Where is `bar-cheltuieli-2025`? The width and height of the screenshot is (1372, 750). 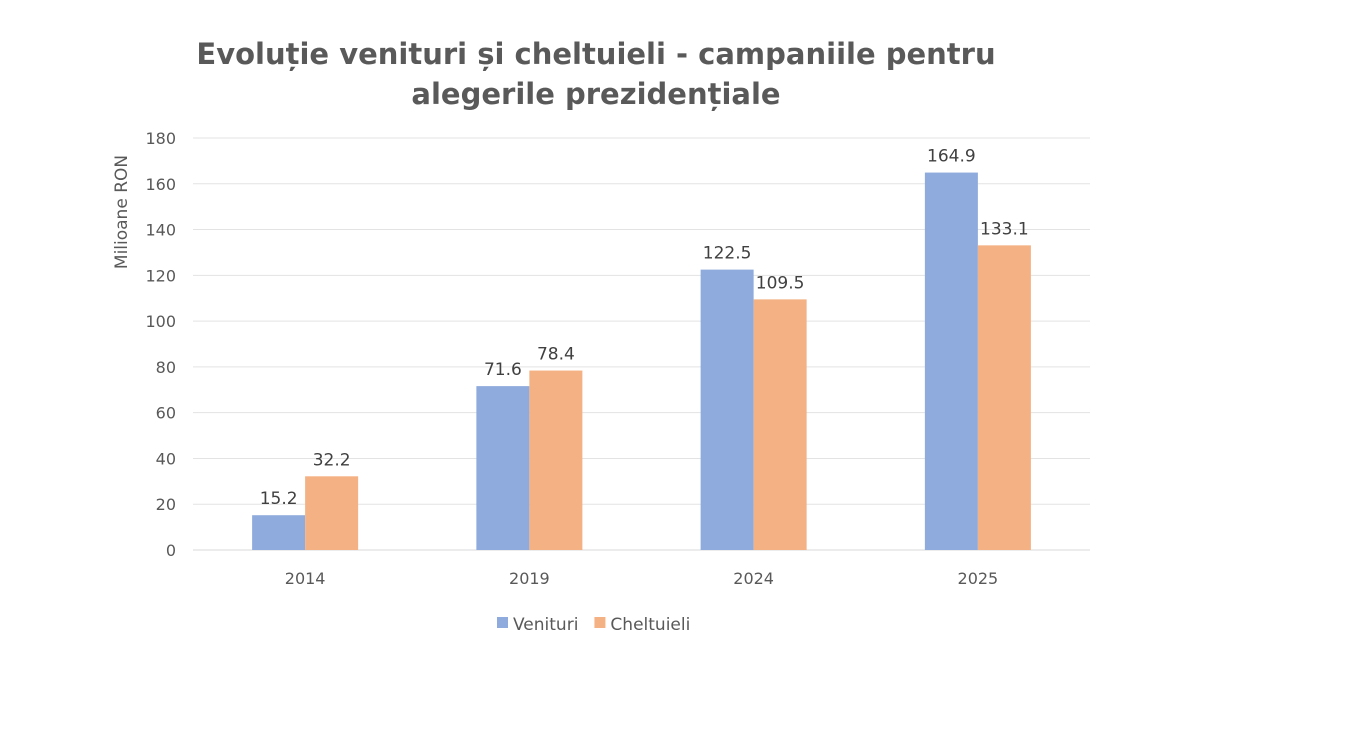 bar-cheltuieli-2025 is located at coordinates (1004, 398).